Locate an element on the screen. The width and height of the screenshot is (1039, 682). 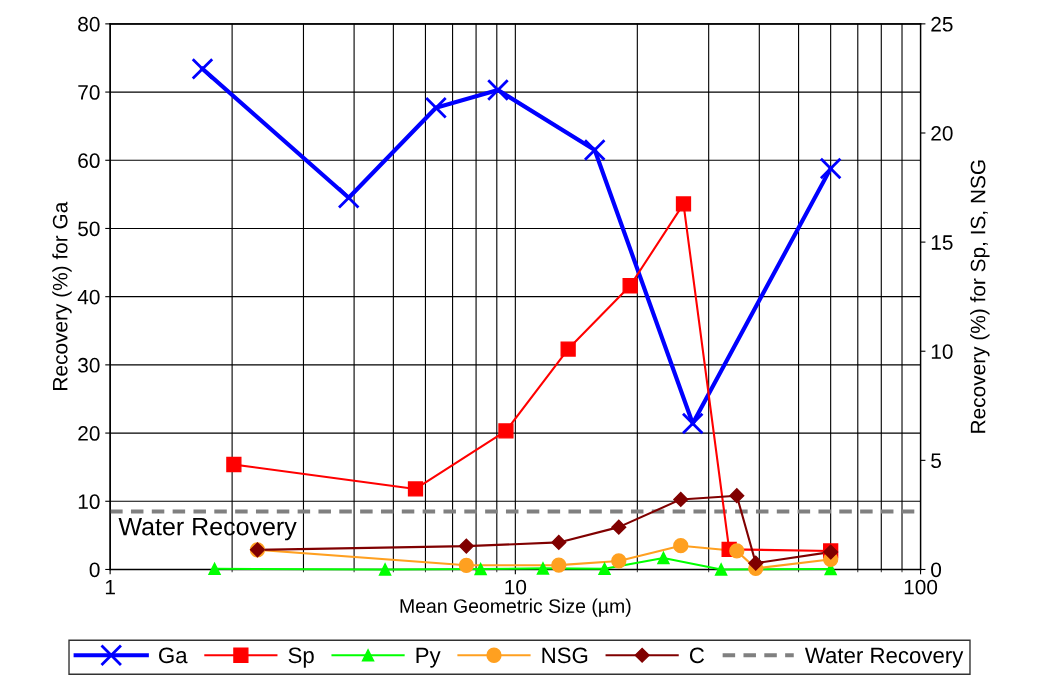
legend-label: Ga is located at coordinates (173, 655).